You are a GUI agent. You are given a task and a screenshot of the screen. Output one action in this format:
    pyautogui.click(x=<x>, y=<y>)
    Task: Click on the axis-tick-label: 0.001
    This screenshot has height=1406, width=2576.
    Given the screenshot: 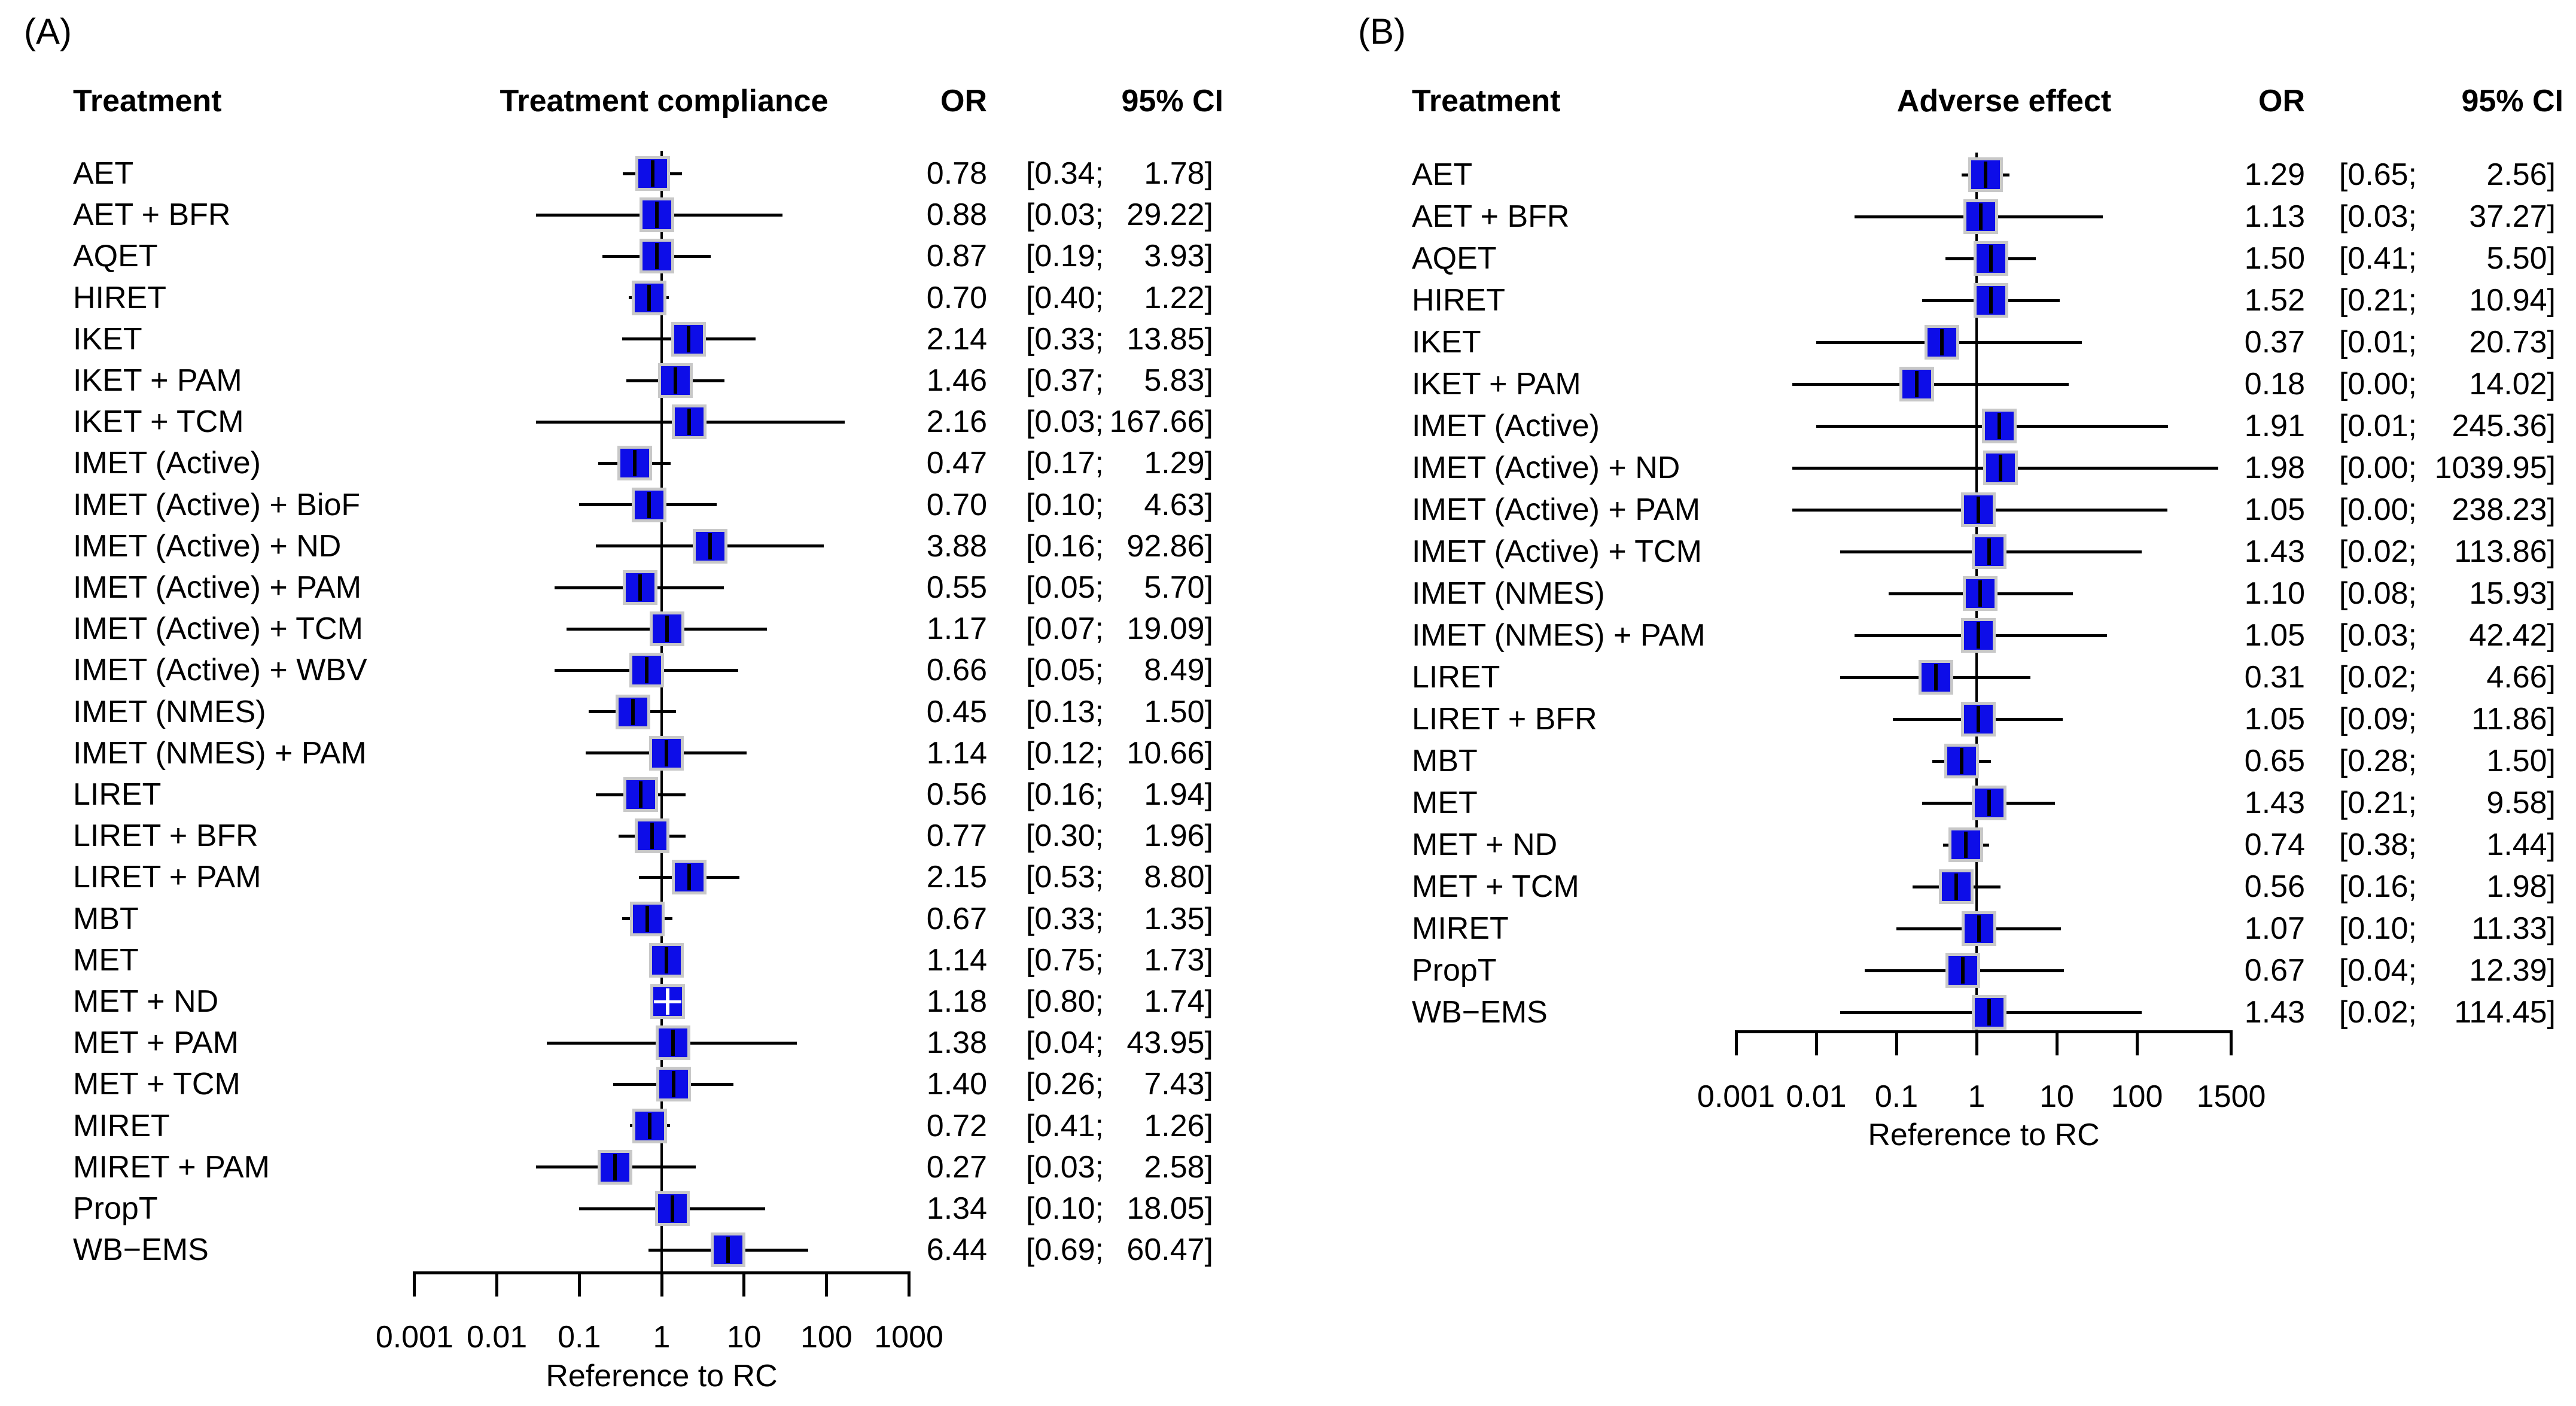 What is the action you would take?
    pyautogui.click(x=414, y=1337)
    